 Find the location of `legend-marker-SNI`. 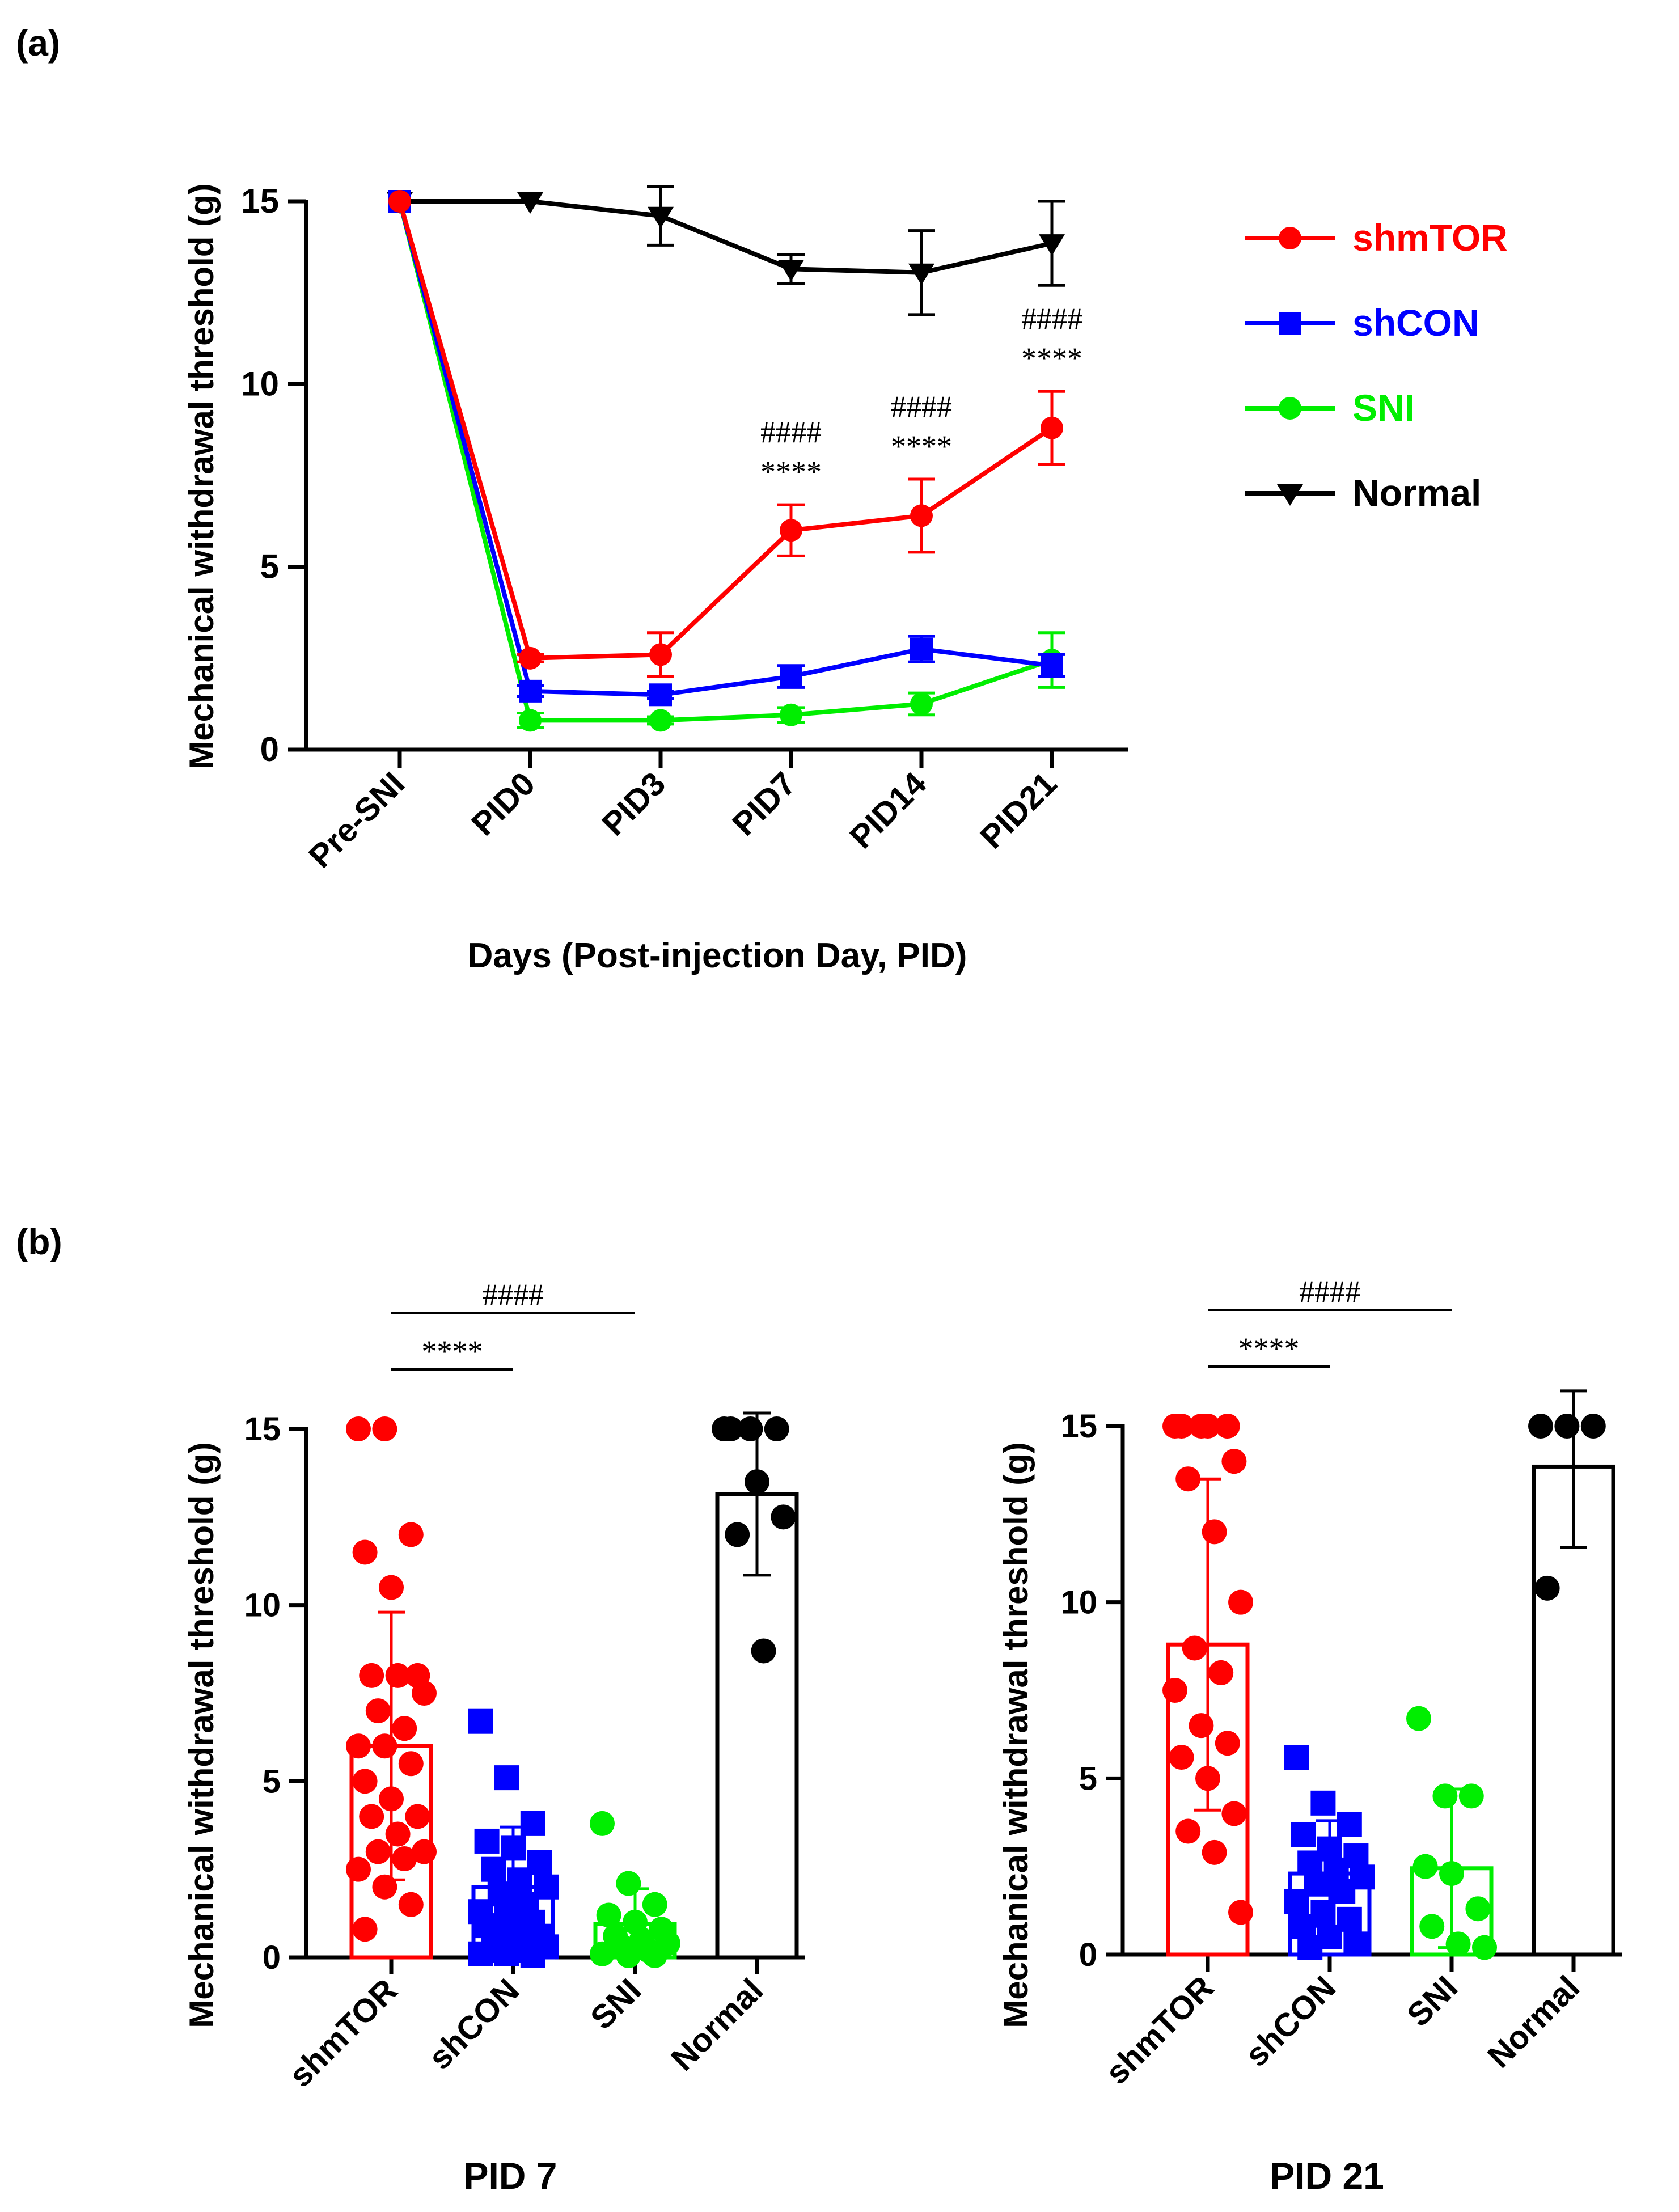

legend-marker-SNI is located at coordinates (1290, 409).